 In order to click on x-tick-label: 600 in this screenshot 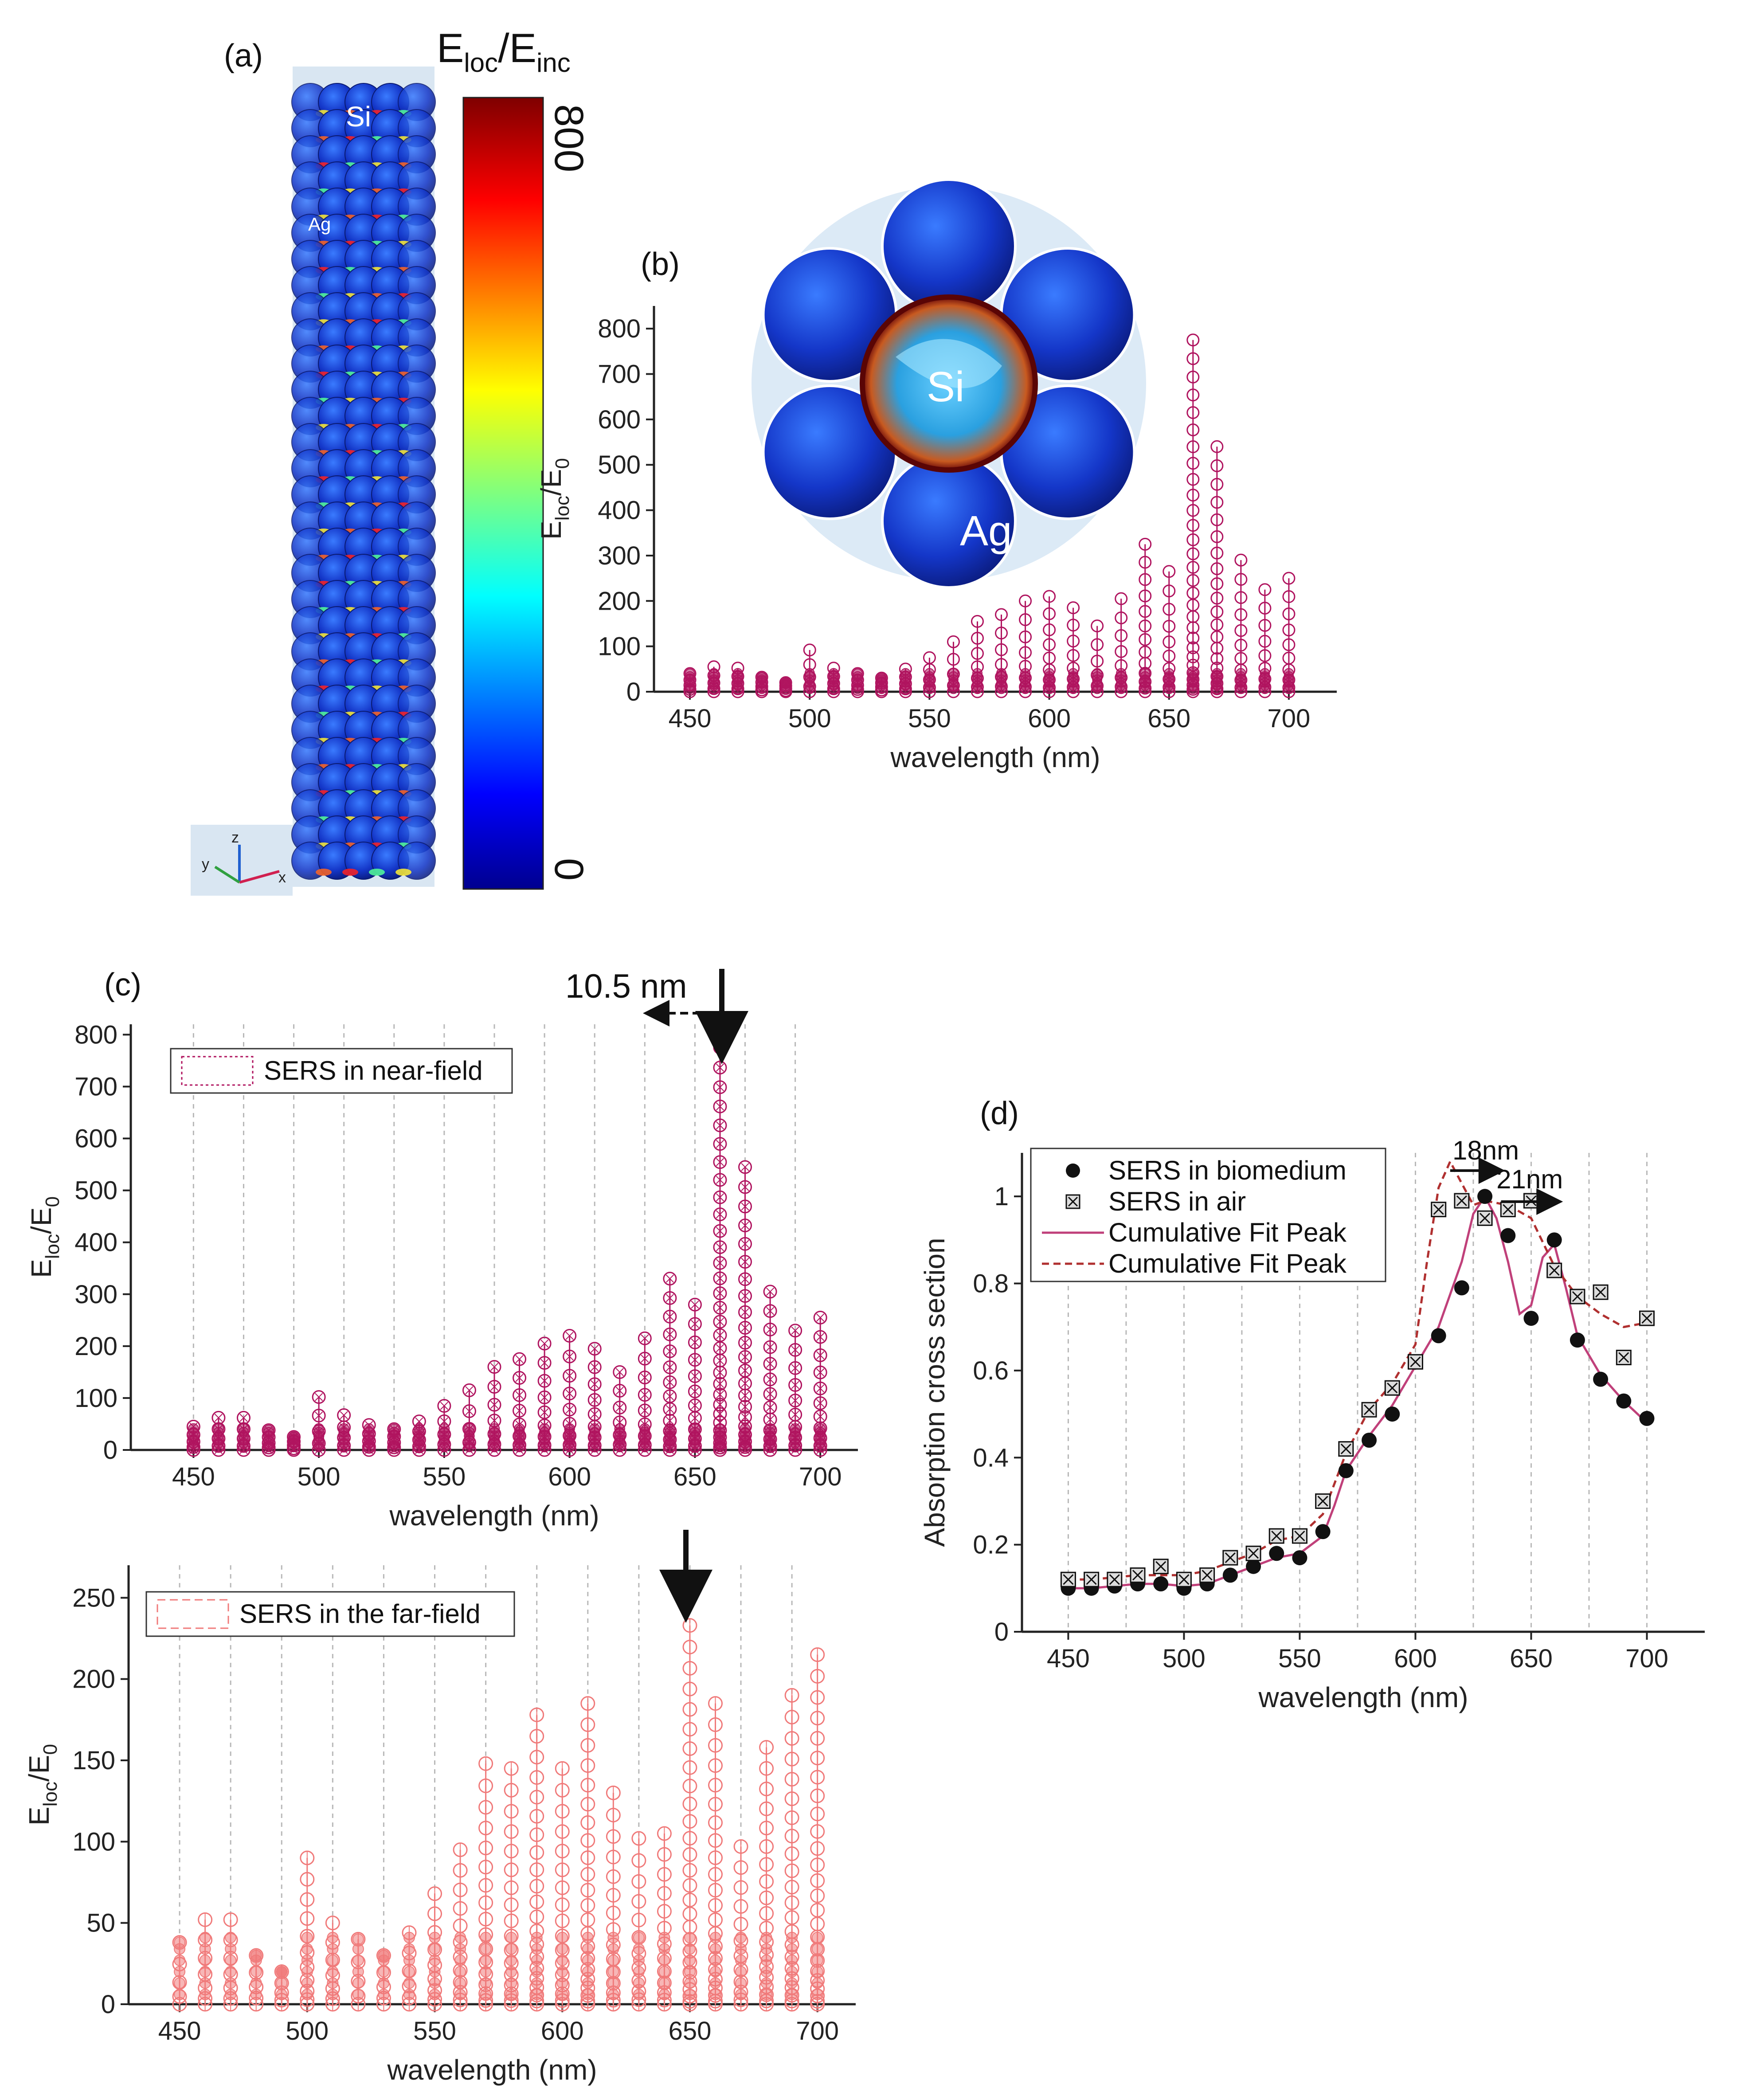, I will do `click(1415, 1658)`.